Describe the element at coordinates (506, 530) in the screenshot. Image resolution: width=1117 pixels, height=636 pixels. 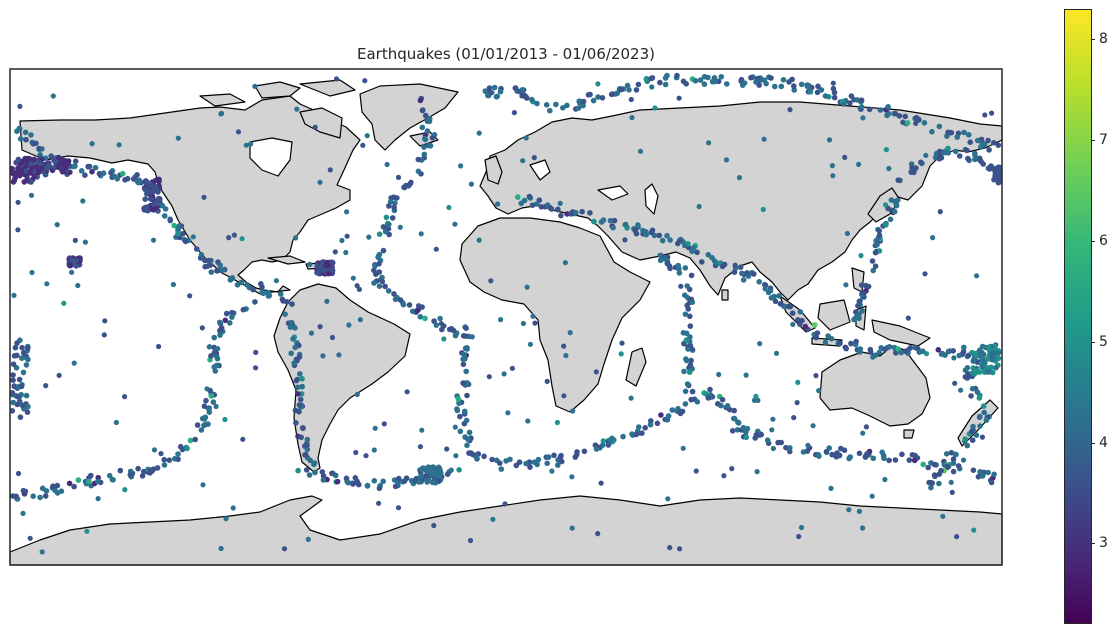
I see `antarctica` at that location.